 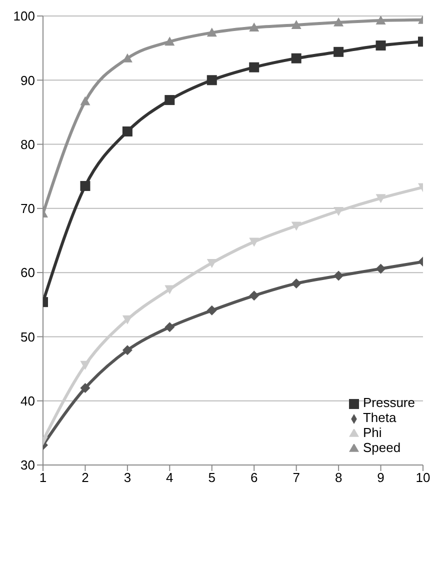 What do you see at coordinates (27, 400) in the screenshot?
I see `y-tick-label: 40` at bounding box center [27, 400].